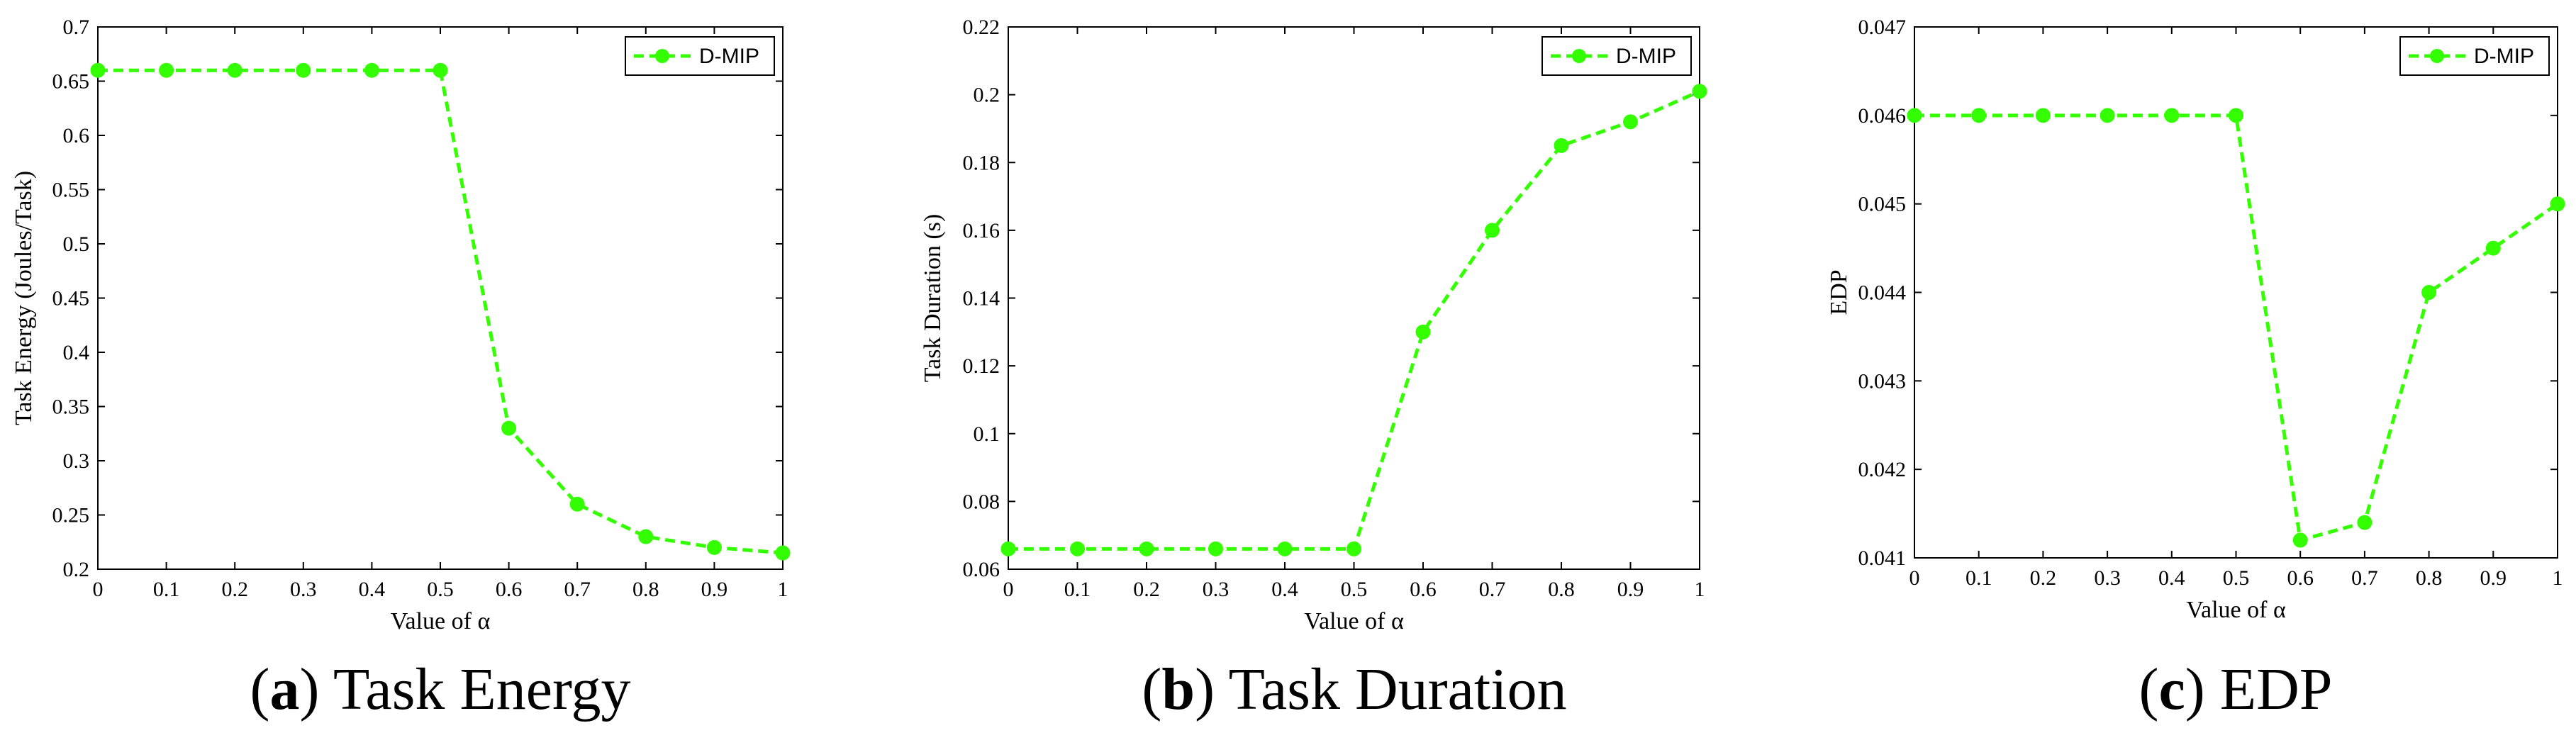 This screenshot has width=2576, height=745. What do you see at coordinates (76, 461) in the screenshot?
I see `y-tick-label: 0.3` at bounding box center [76, 461].